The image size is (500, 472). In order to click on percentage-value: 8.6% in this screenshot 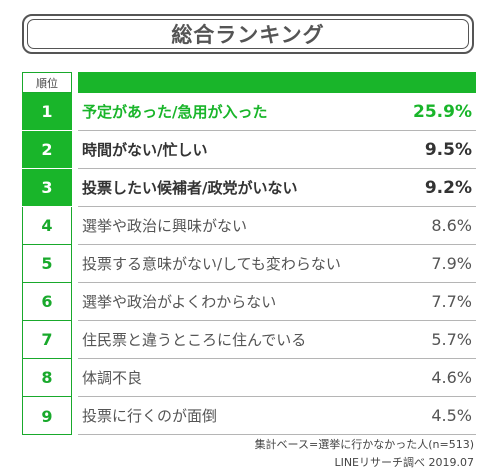, I will do `click(451, 225)`.